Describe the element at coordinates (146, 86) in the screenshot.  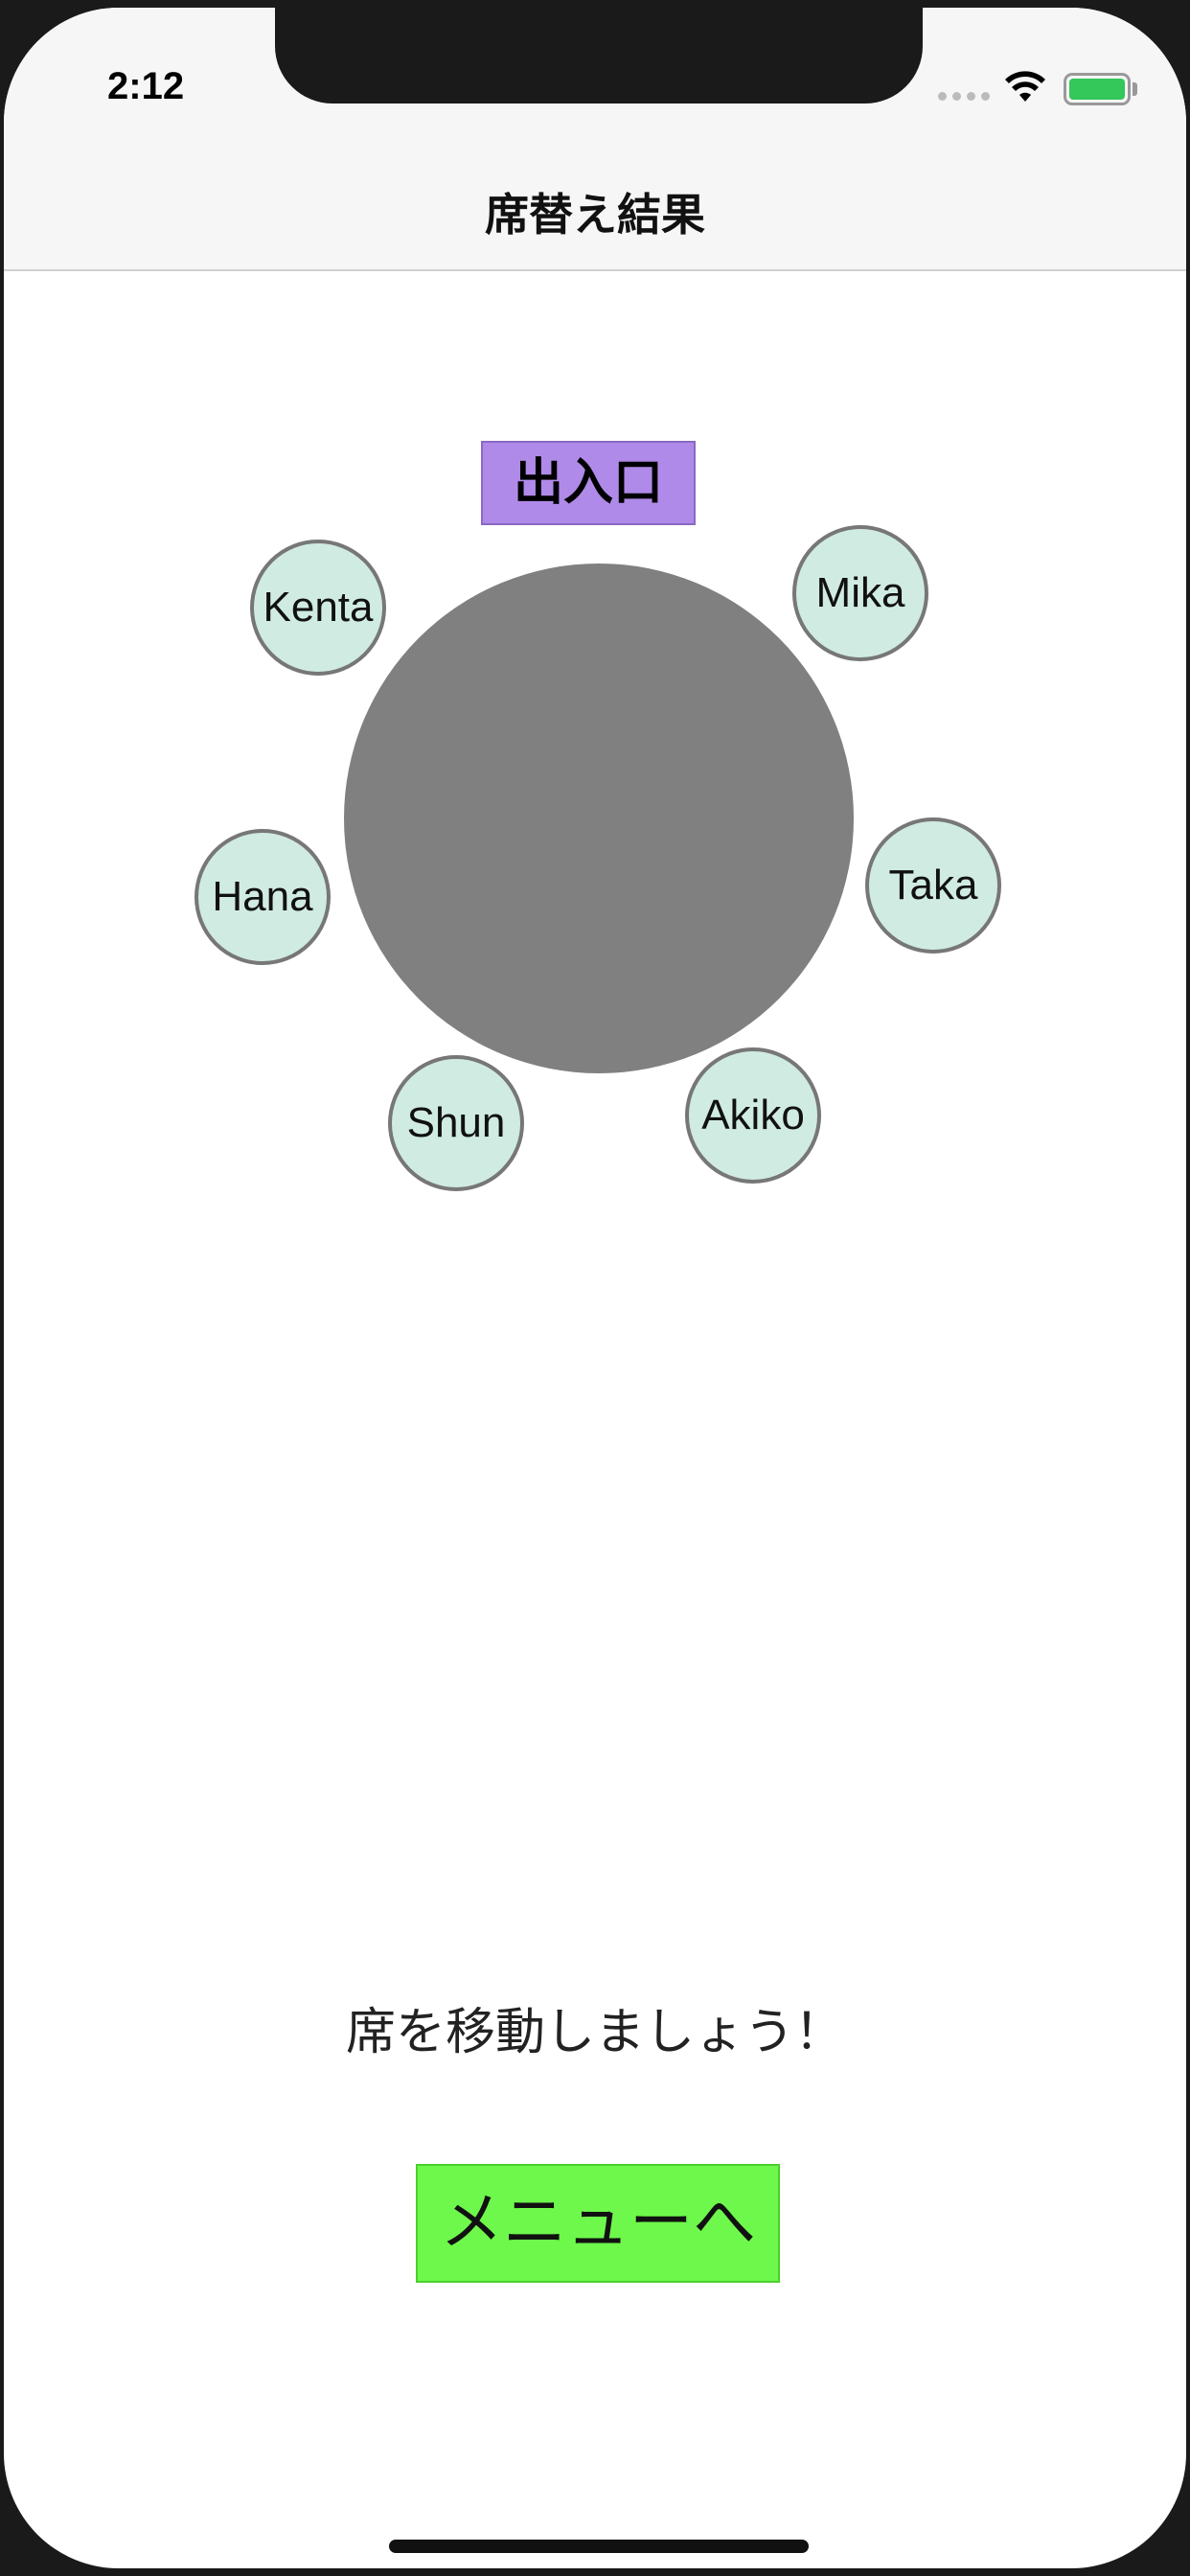
I see `status-time: 2:12` at that location.